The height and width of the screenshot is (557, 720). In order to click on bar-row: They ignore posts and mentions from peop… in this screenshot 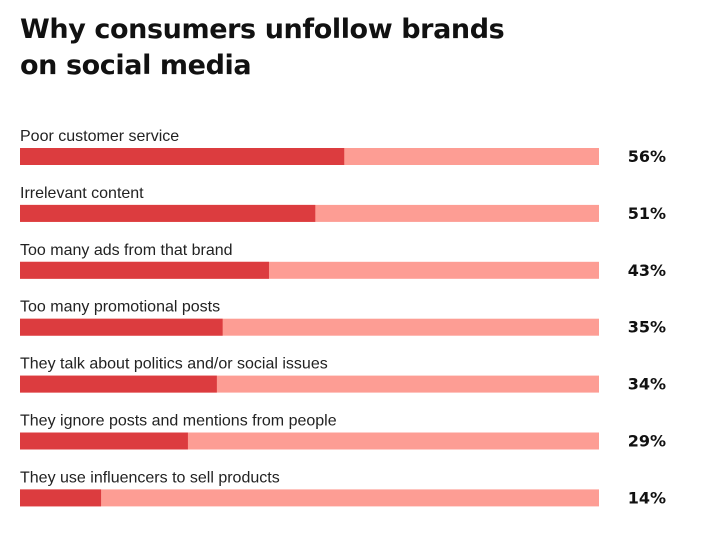, I will do `click(343, 432)`.